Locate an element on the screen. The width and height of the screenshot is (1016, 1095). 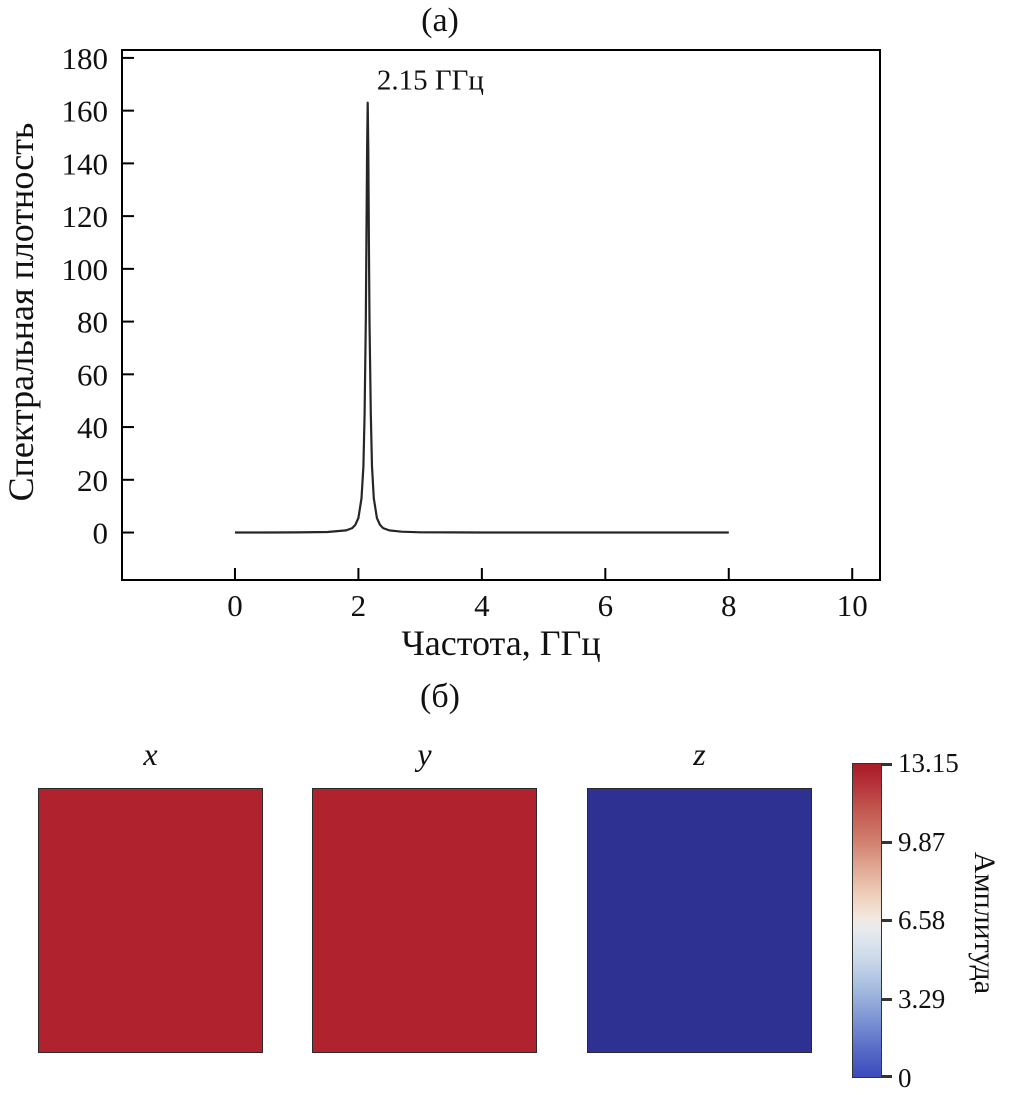
colorbar-tick-label: 6.58 is located at coordinates (922, 920).